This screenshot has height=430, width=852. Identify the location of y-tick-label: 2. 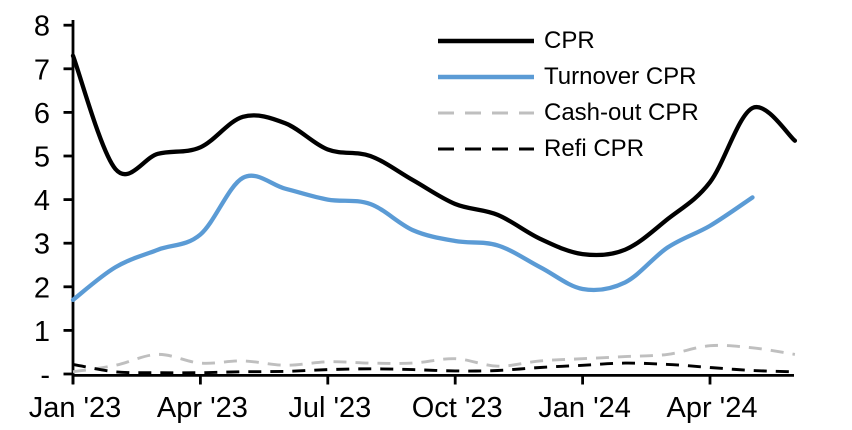
(42, 288).